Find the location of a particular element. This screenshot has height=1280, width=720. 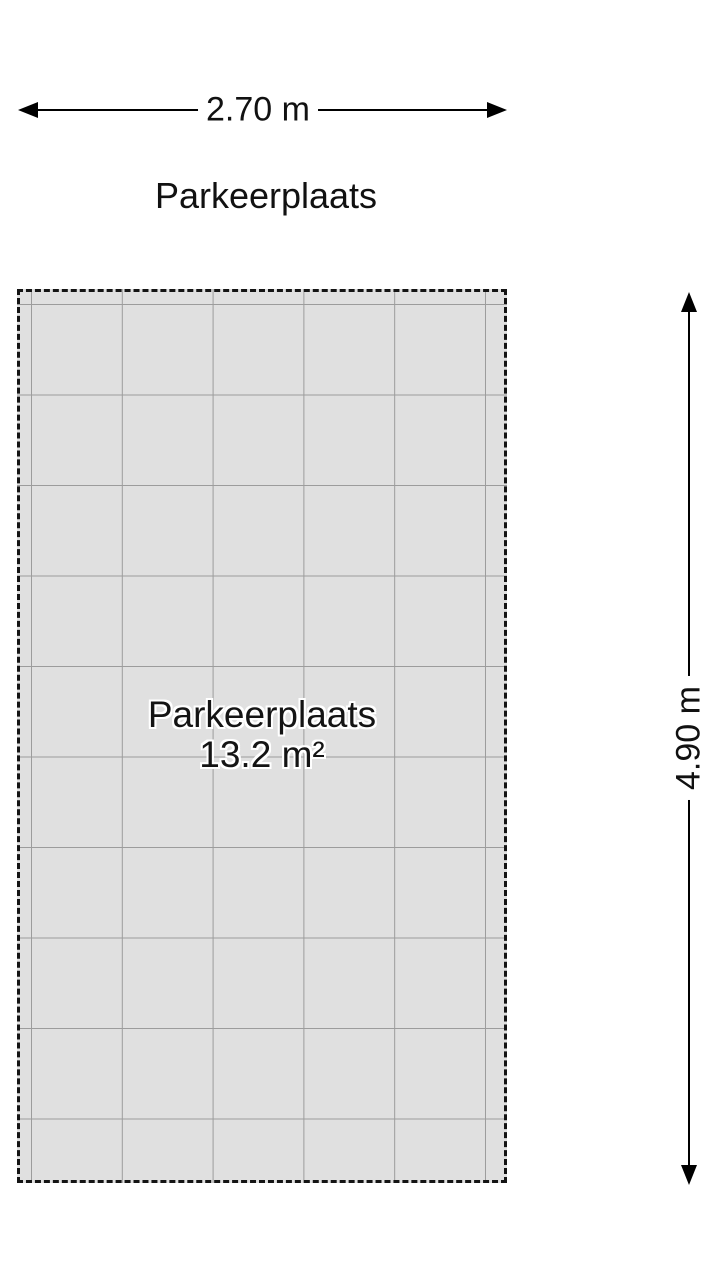

arrow-up-icon is located at coordinates (689, 302).